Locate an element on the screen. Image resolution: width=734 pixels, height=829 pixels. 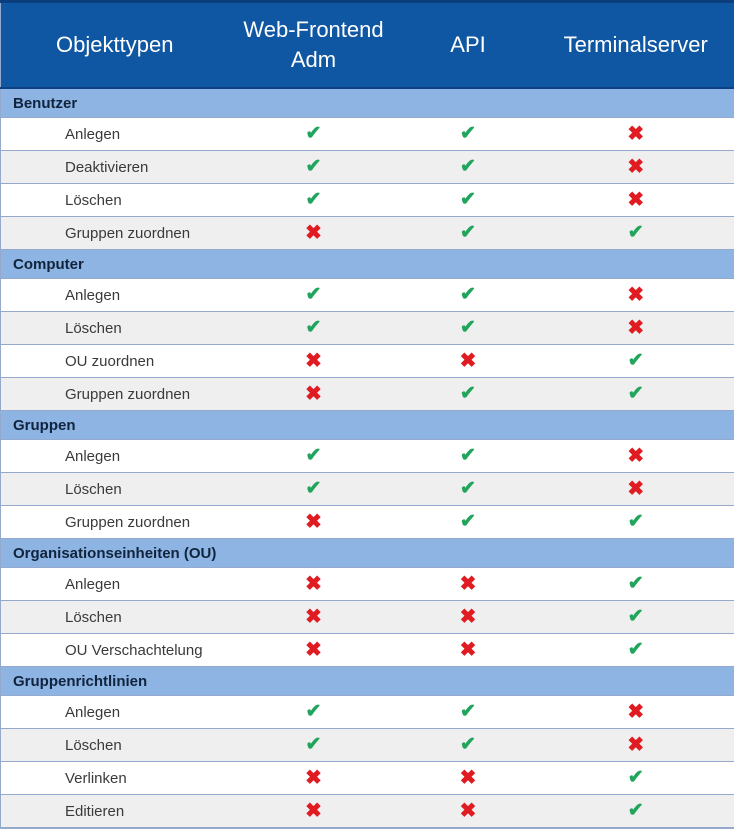
column-header-label: Web-Frontend Adm is located at coordinates (314, 44).